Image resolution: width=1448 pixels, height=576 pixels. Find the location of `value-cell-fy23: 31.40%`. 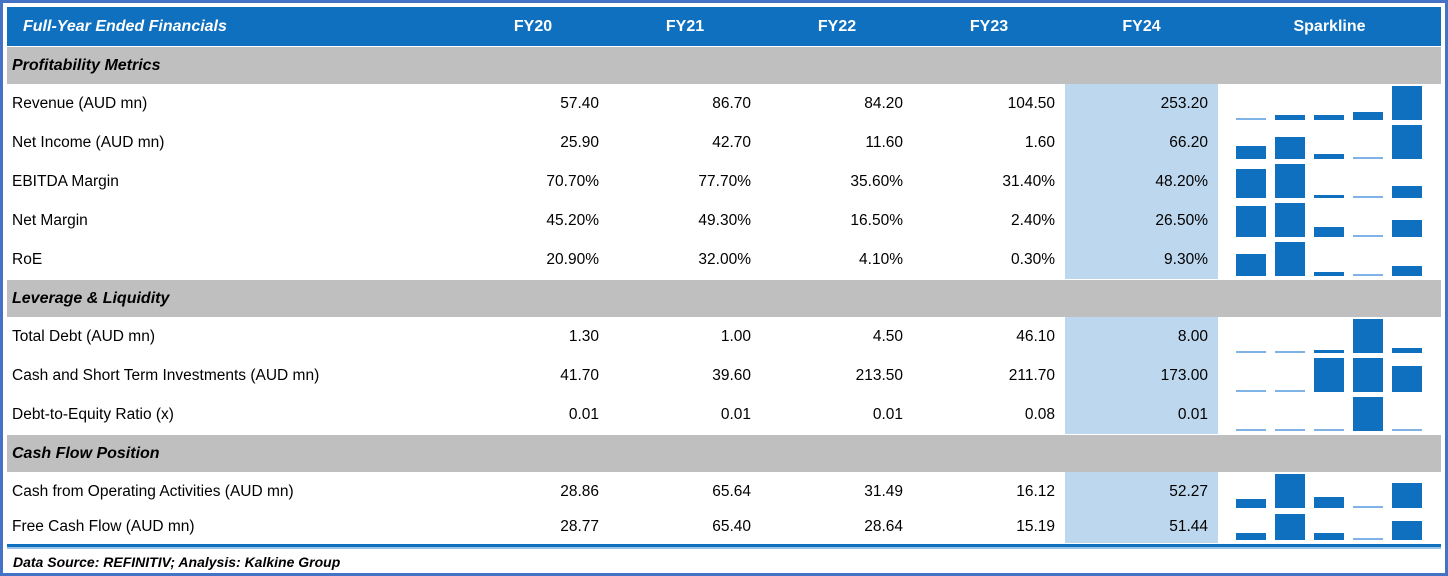

value-cell-fy23: 31.40% is located at coordinates (1028, 181).